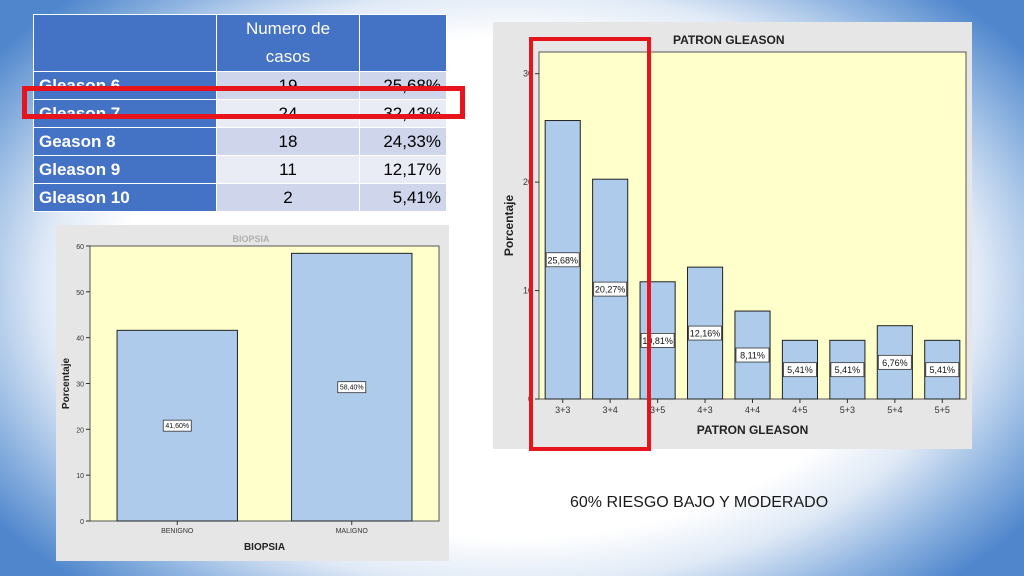  Describe the element at coordinates (699, 502) in the screenshot. I see `risk-note: 60% RIESGO BAJO Y MODERADO` at that location.